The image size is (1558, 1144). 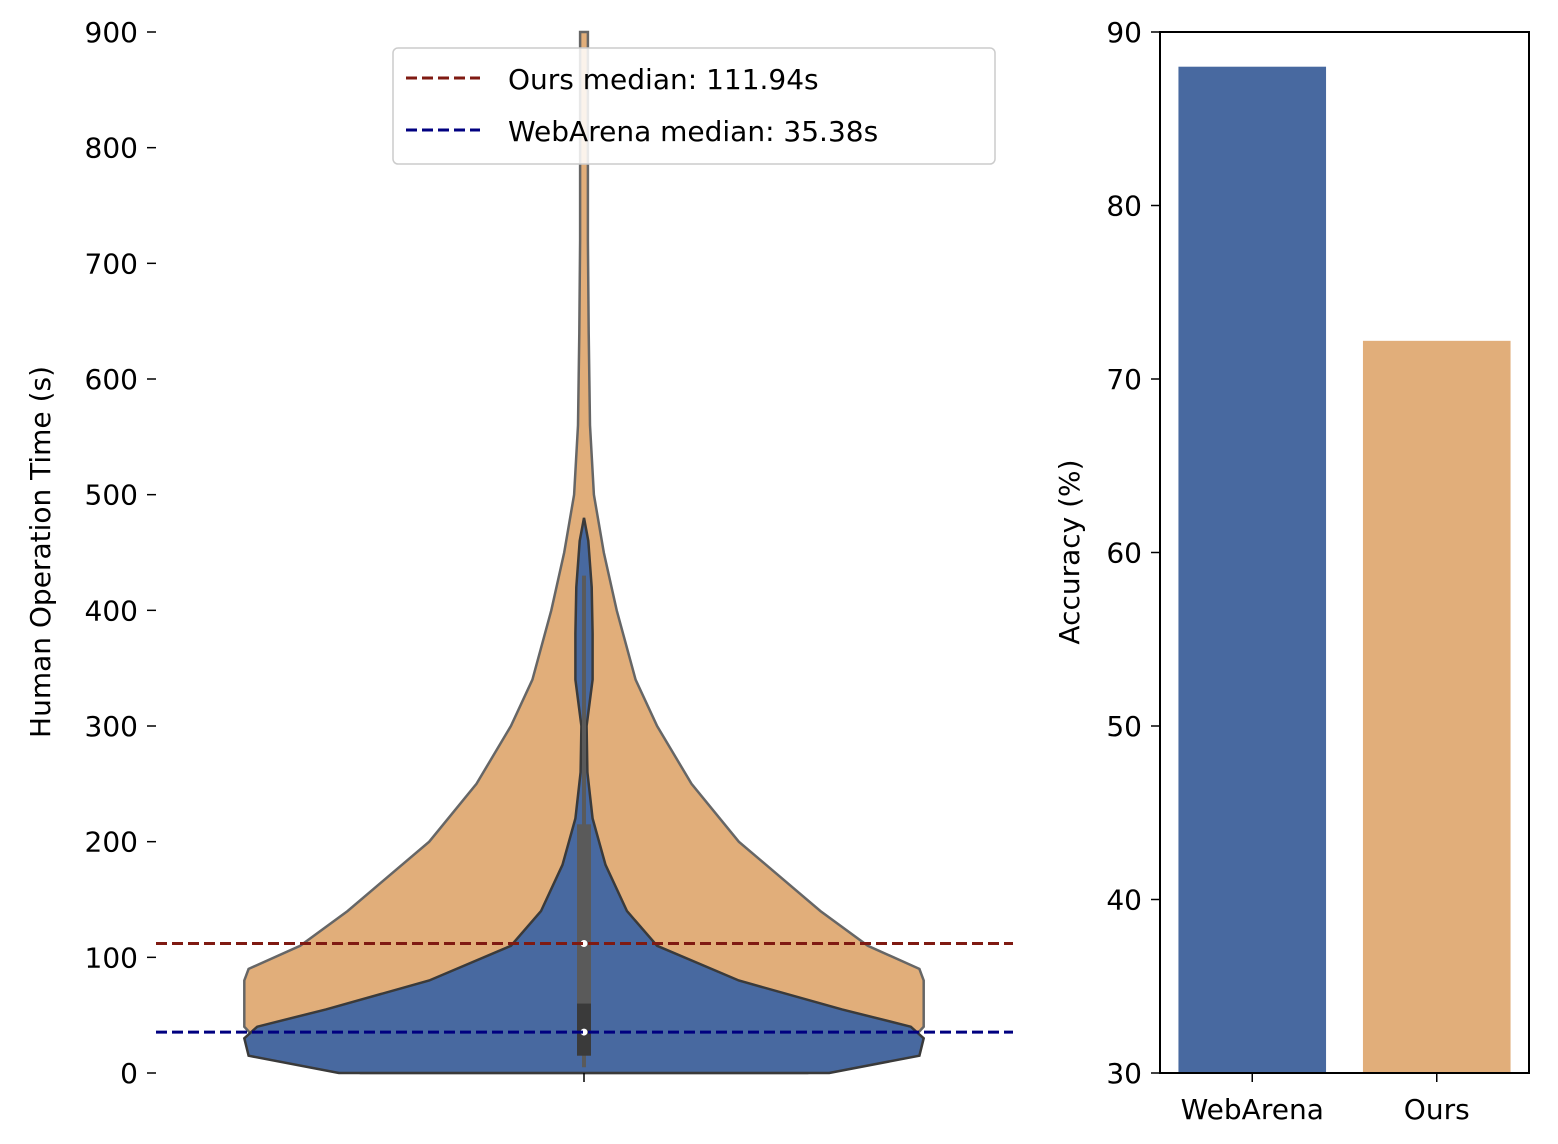 What do you see at coordinates (1252, 1109) in the screenshot?
I see `x-tick-label: WebArena` at bounding box center [1252, 1109].